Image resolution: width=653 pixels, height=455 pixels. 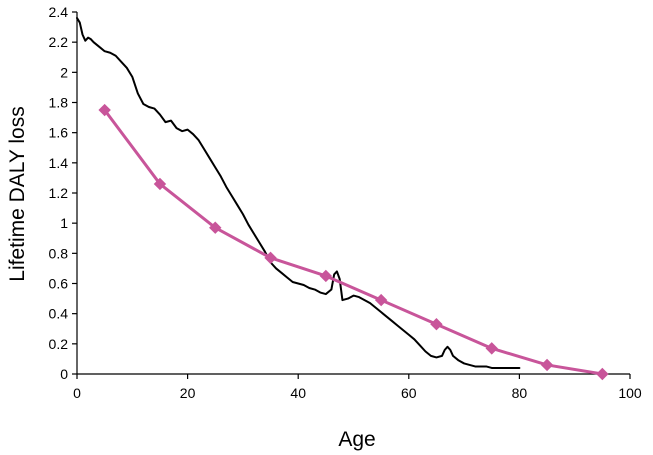 What do you see at coordinates (59, 193) in the screenshot?
I see `y-tick-label: 1.2` at bounding box center [59, 193].